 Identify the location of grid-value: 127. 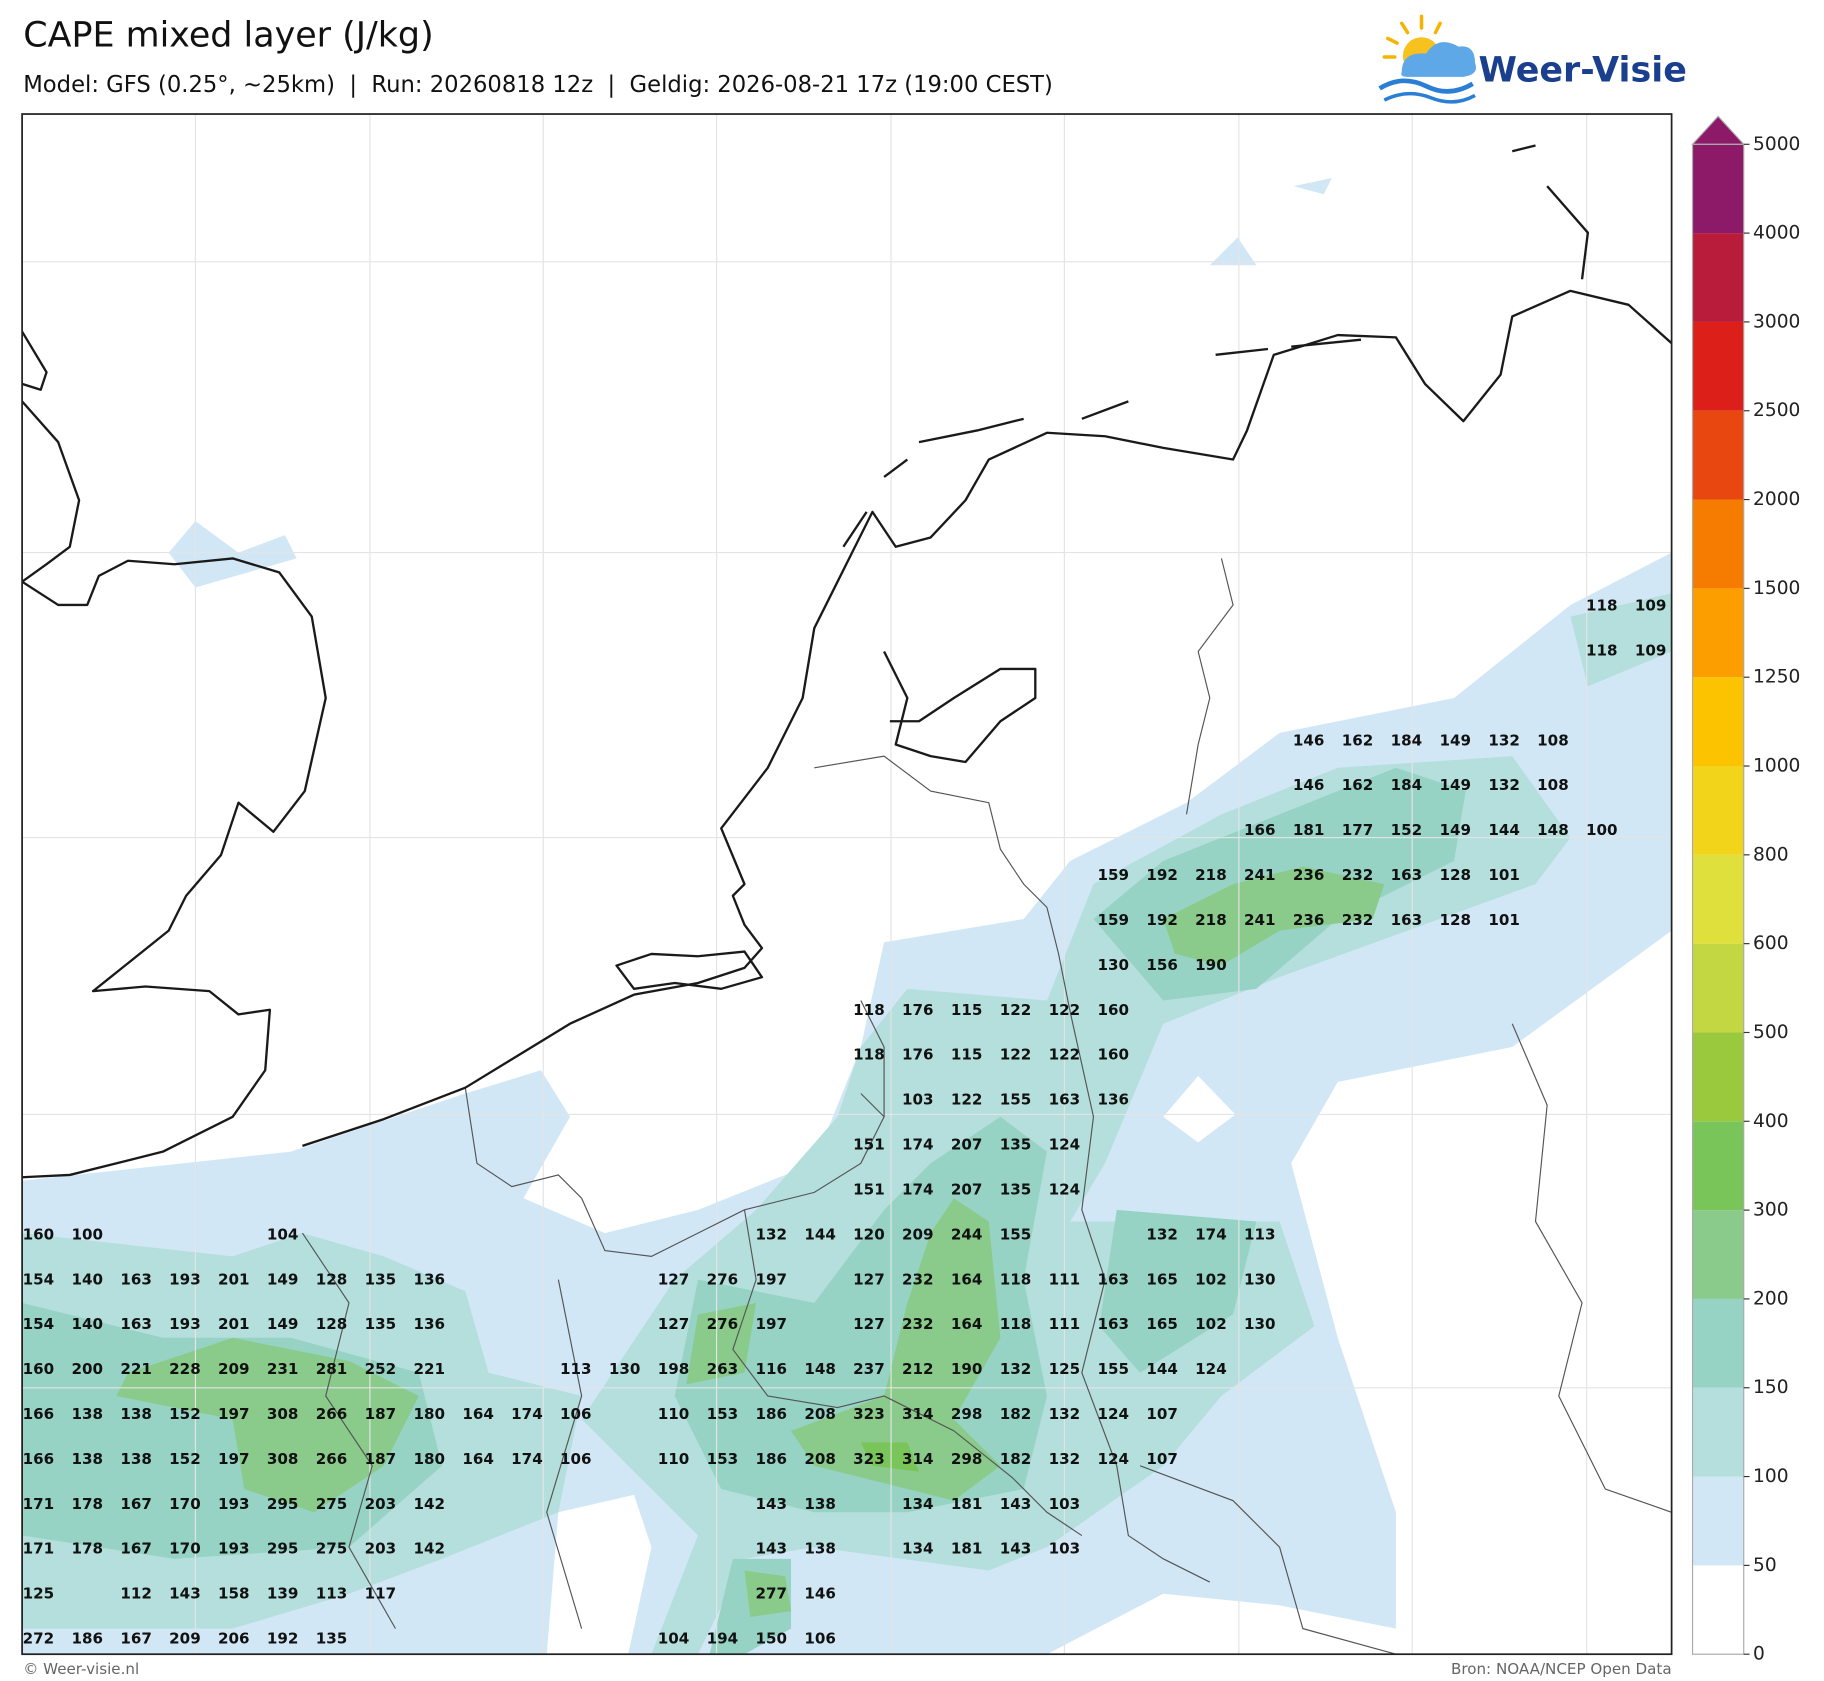
(674, 1324).